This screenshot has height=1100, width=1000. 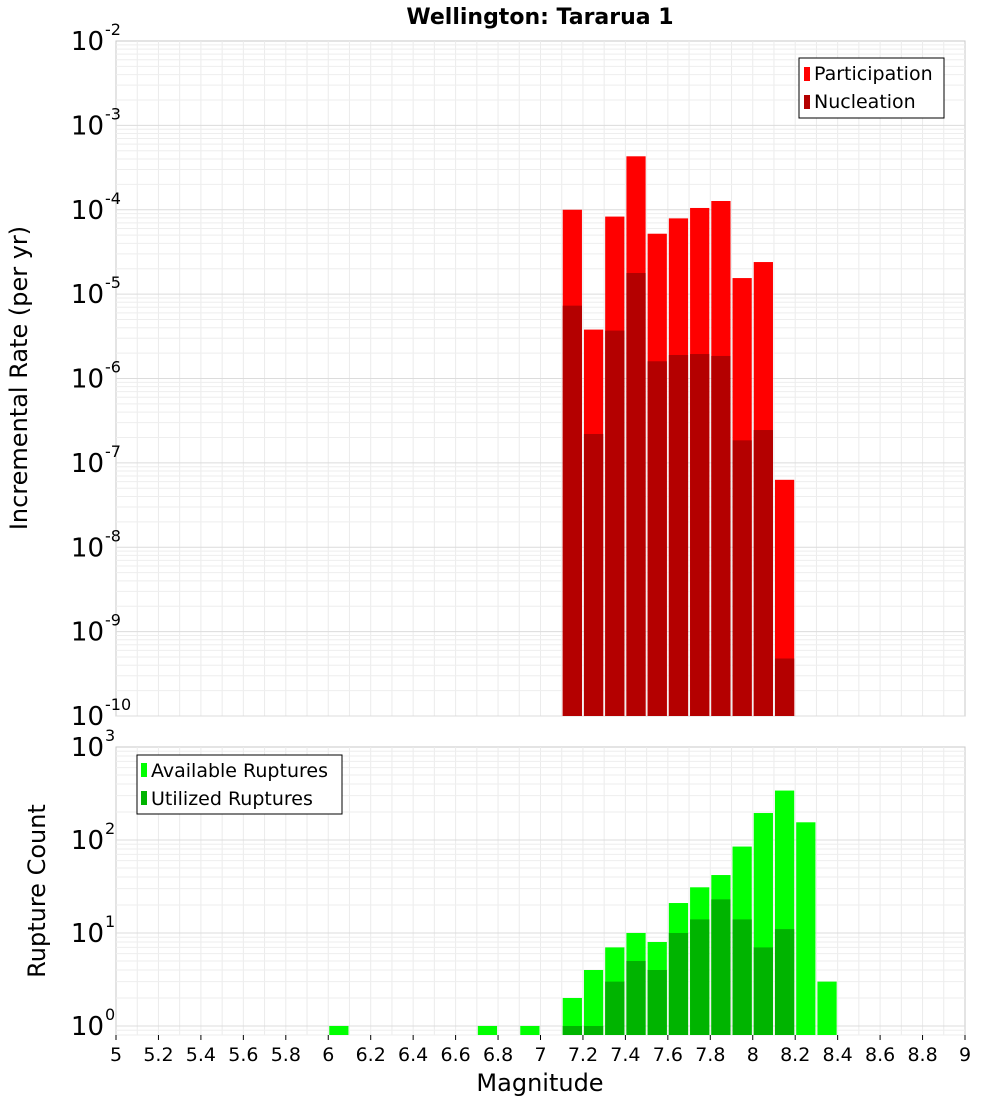 I want to click on x-tick-label: 8.2, so click(x=795, y=1055).